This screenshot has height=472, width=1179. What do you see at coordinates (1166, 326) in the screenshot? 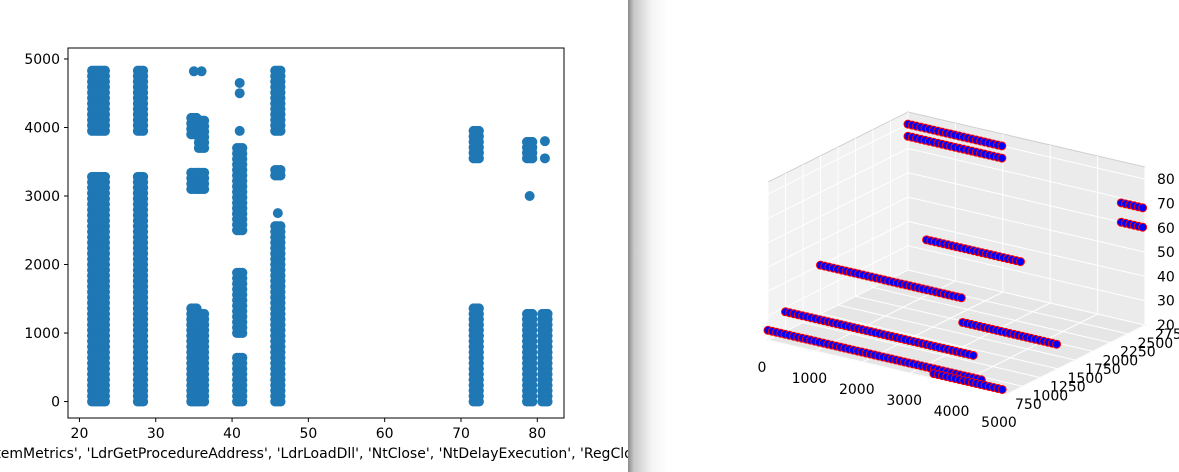
I see `z-tick-label: 20` at bounding box center [1166, 326].